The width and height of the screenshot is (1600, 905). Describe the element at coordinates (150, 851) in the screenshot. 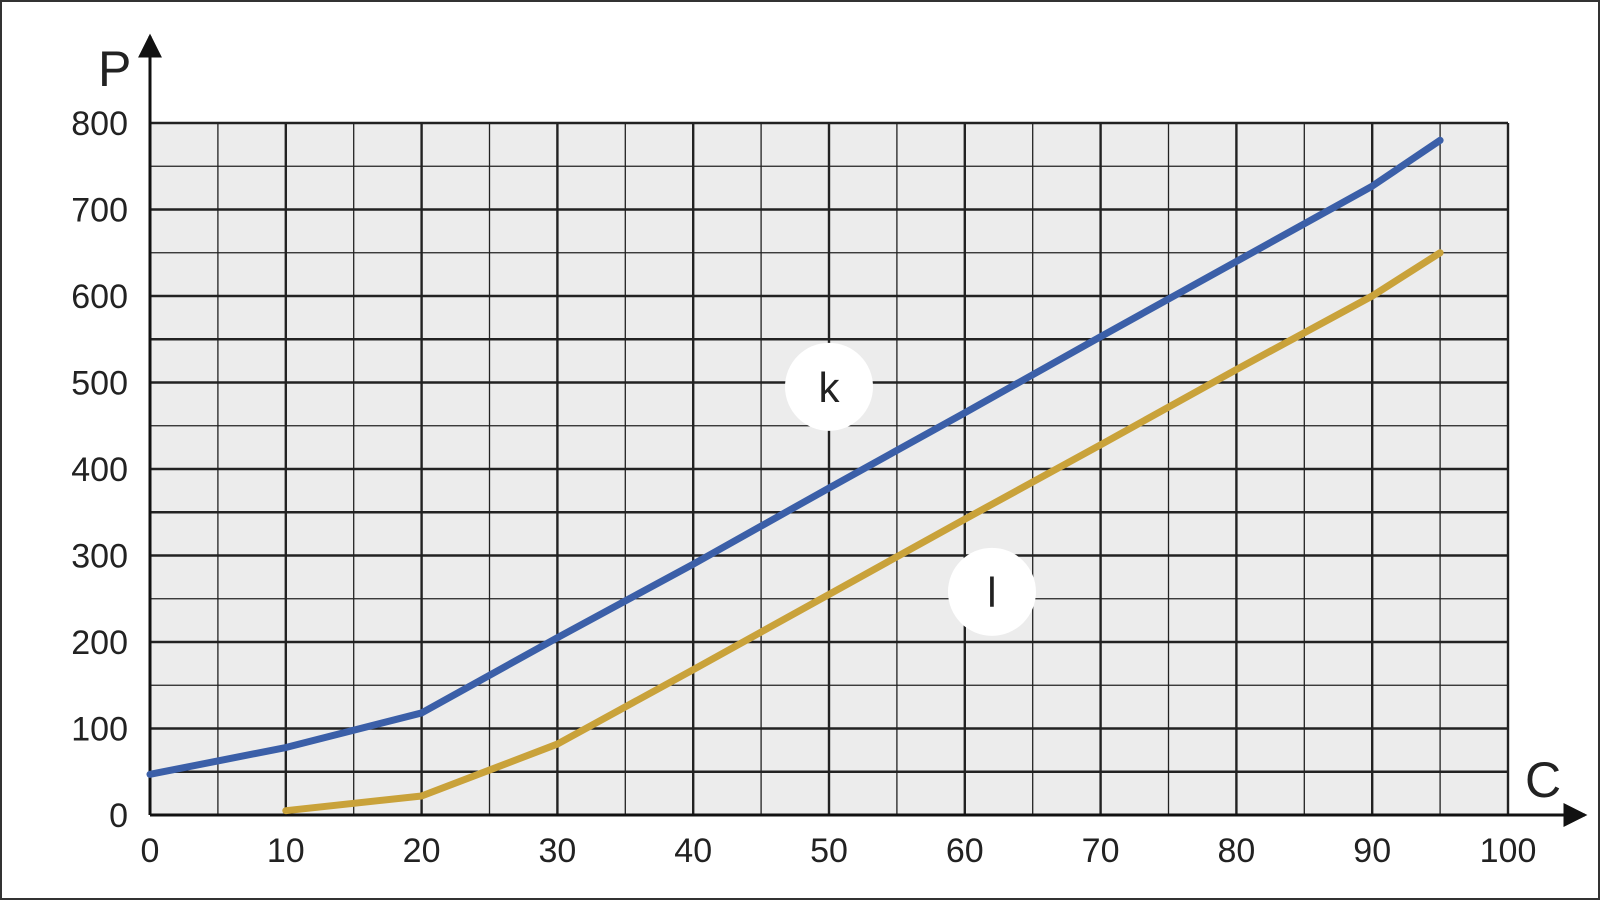

I see `x-tick-label: 0` at that location.